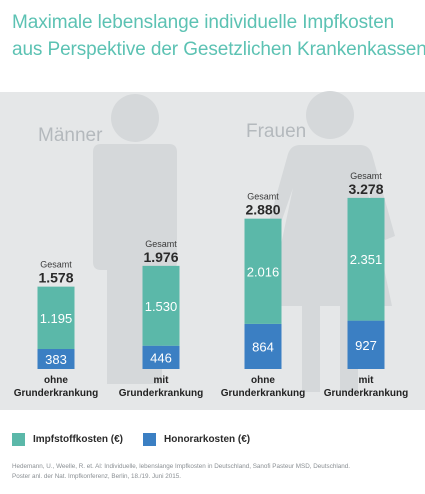 The width and height of the screenshot is (425, 494). I want to click on data-label-vaccine: 1.195, so click(56, 318).